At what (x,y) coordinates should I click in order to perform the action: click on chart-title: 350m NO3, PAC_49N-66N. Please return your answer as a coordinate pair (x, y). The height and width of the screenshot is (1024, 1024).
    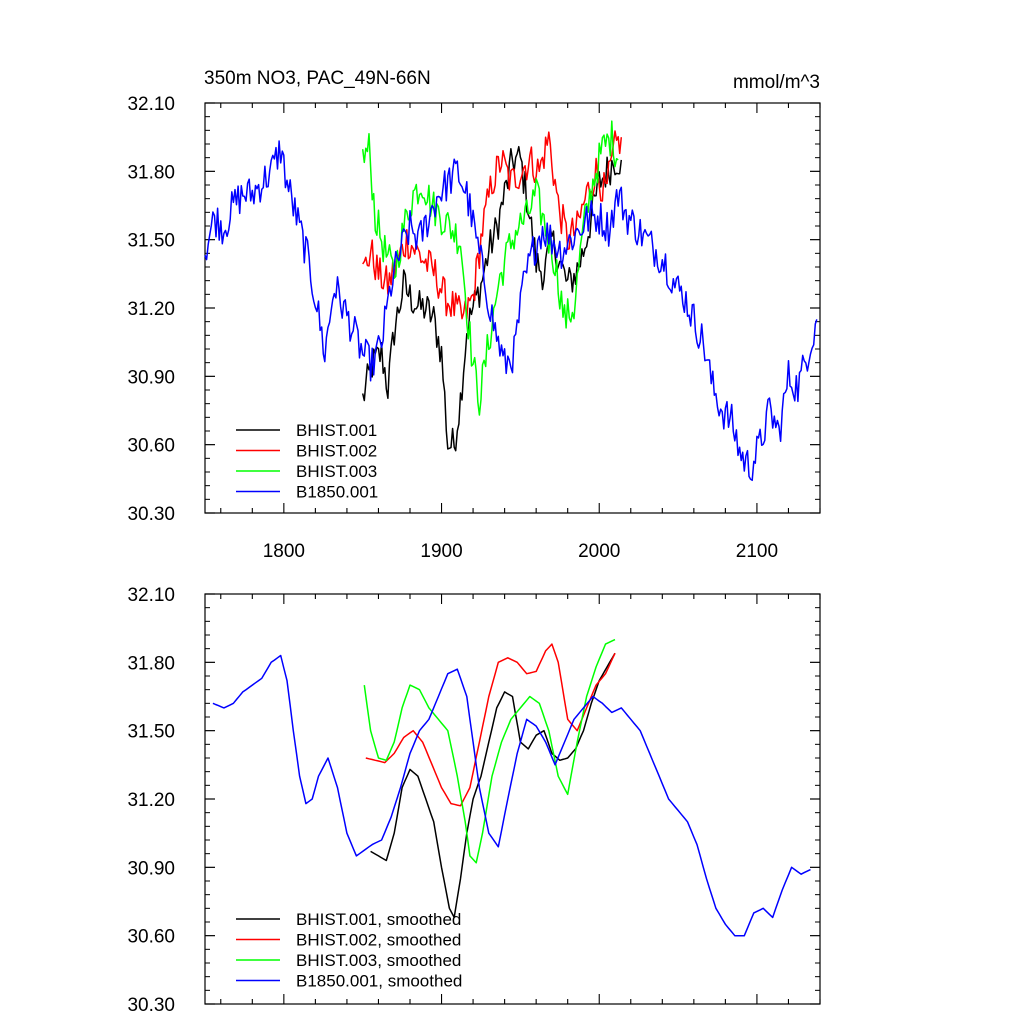
    Looking at the image, I should click on (317, 78).